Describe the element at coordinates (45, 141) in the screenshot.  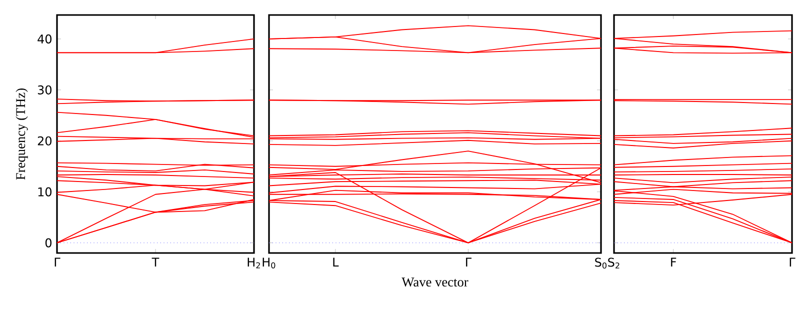
I see `y-tick-label: 20` at that location.